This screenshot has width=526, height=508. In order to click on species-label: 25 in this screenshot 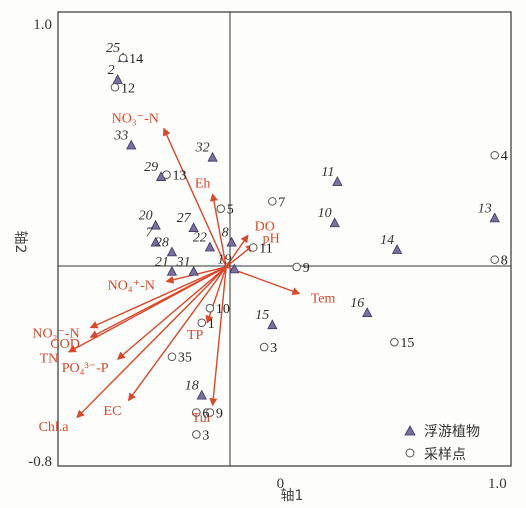, I will do `click(113, 48)`.